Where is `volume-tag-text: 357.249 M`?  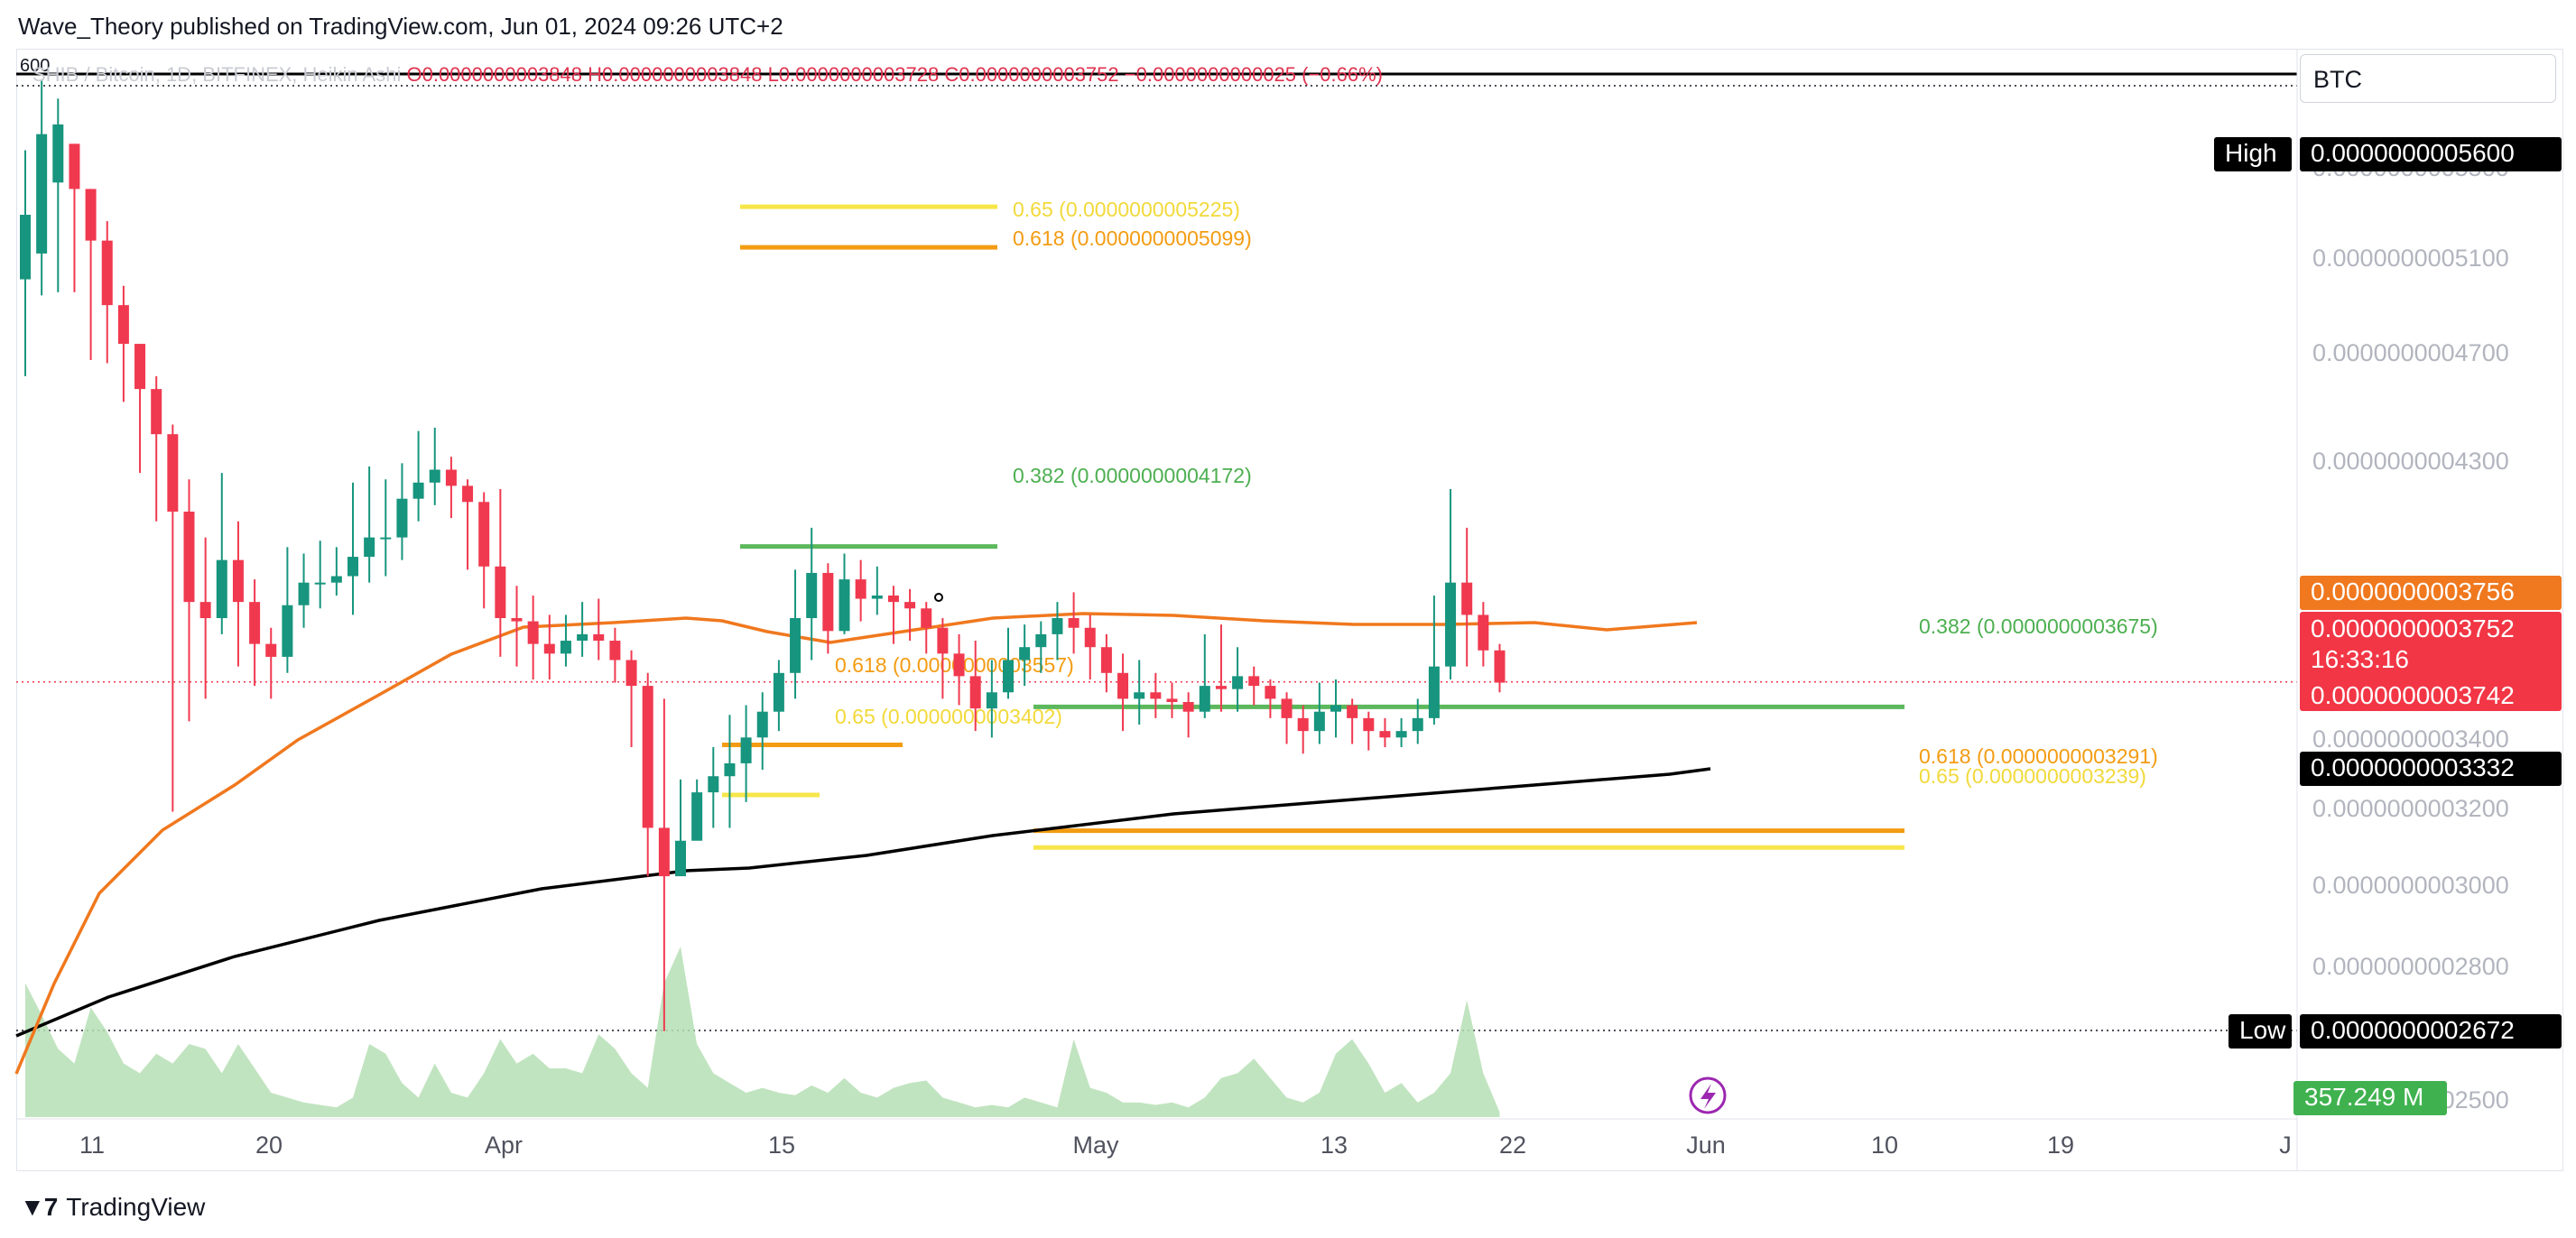 volume-tag-text: 357.249 M is located at coordinates (2363, 1097).